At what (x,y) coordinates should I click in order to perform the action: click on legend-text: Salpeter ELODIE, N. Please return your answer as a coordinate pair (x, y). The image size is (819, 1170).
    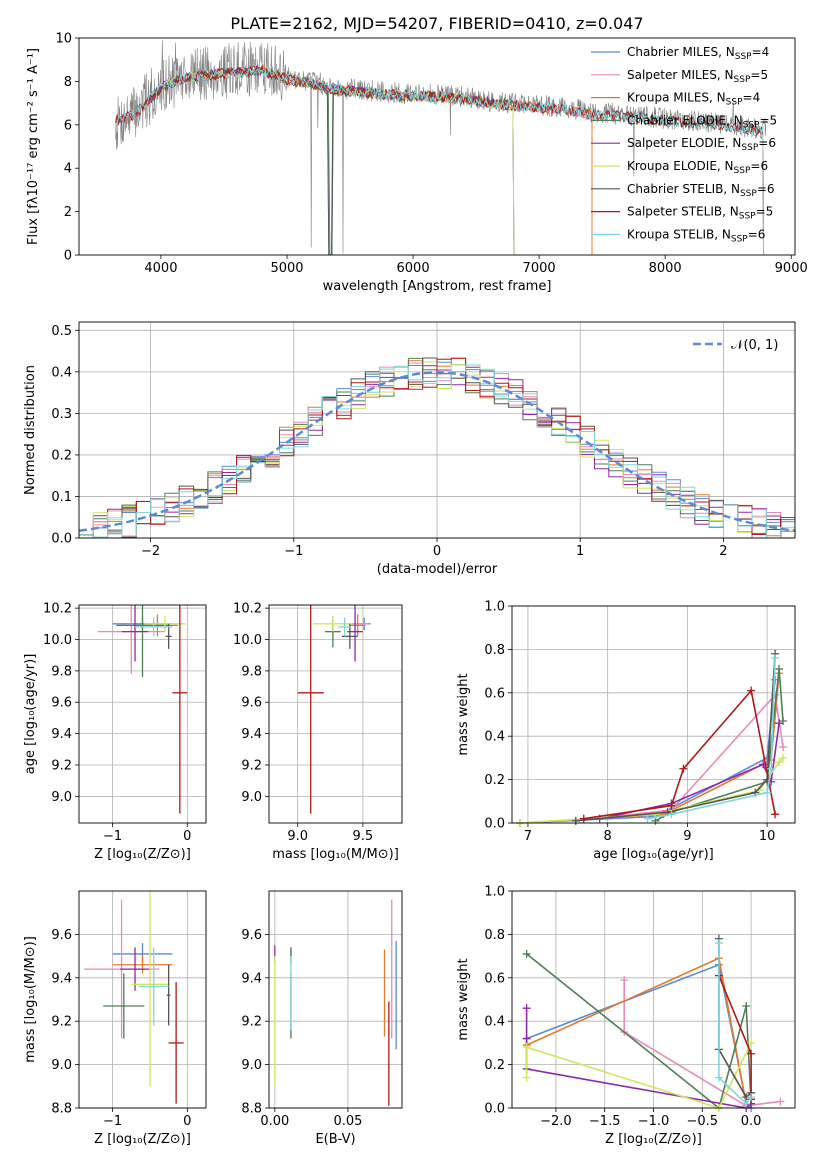
    Looking at the image, I should click on (684, 143).